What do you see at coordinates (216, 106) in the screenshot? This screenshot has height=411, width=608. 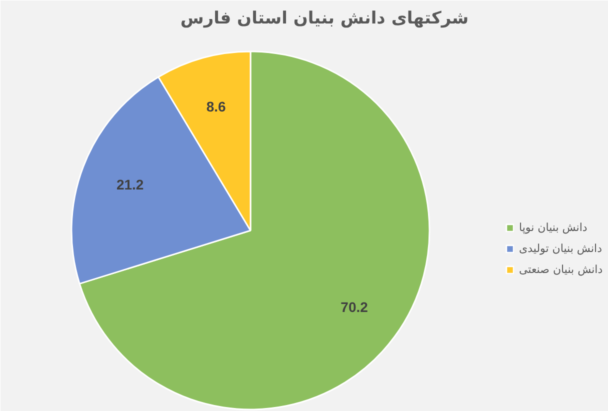 I see `data-label: 8.6` at bounding box center [216, 106].